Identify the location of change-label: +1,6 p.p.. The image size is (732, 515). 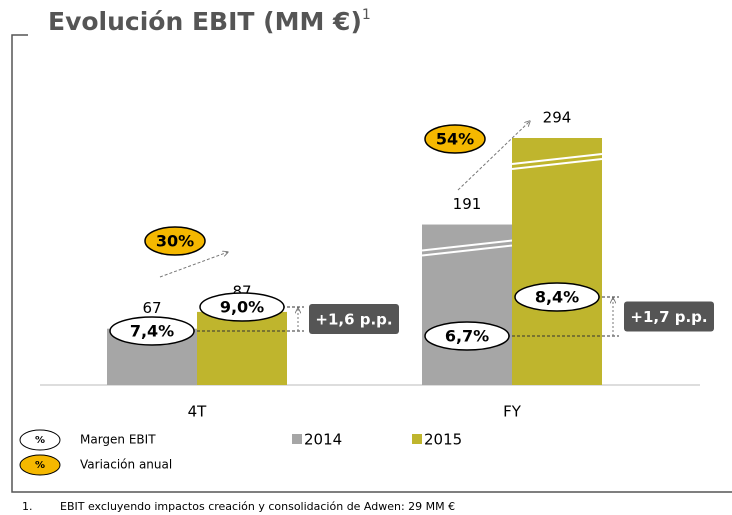
(353, 320).